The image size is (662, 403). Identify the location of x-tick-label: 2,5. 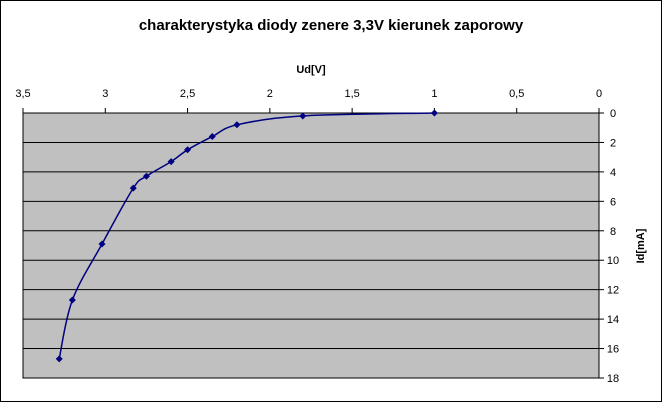
(187, 94).